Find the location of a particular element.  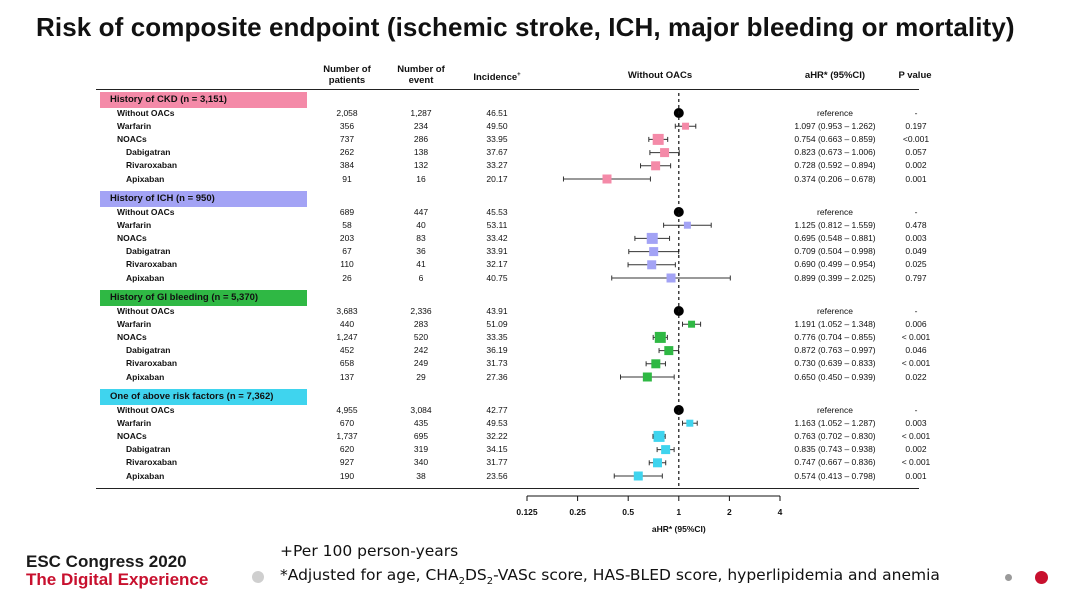

table-top-rule is located at coordinates (507, 89).